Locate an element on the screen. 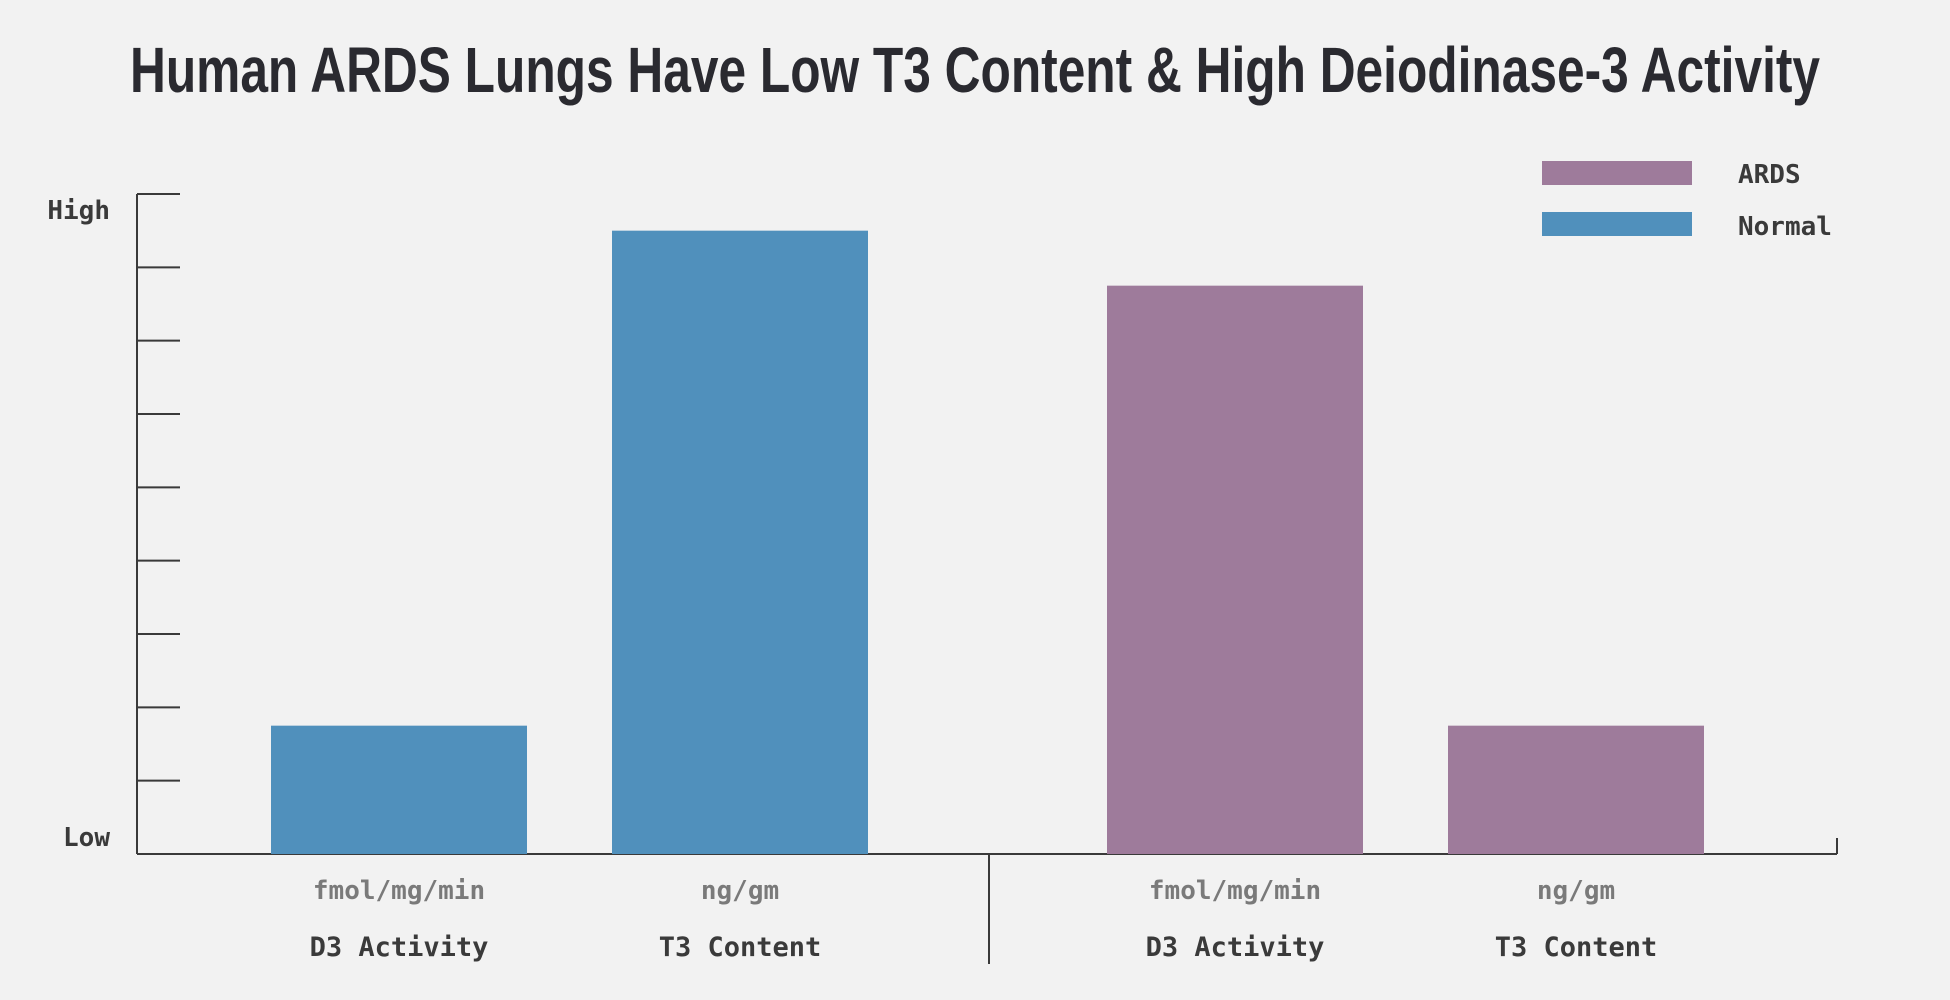 The image size is (1950, 1000). y-tick-label-low: Low is located at coordinates (86, 838).